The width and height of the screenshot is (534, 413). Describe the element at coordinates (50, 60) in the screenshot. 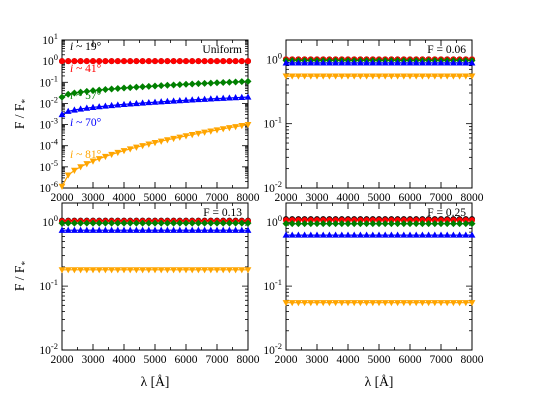

I see `y-tick-label: 10⁰` at that location.